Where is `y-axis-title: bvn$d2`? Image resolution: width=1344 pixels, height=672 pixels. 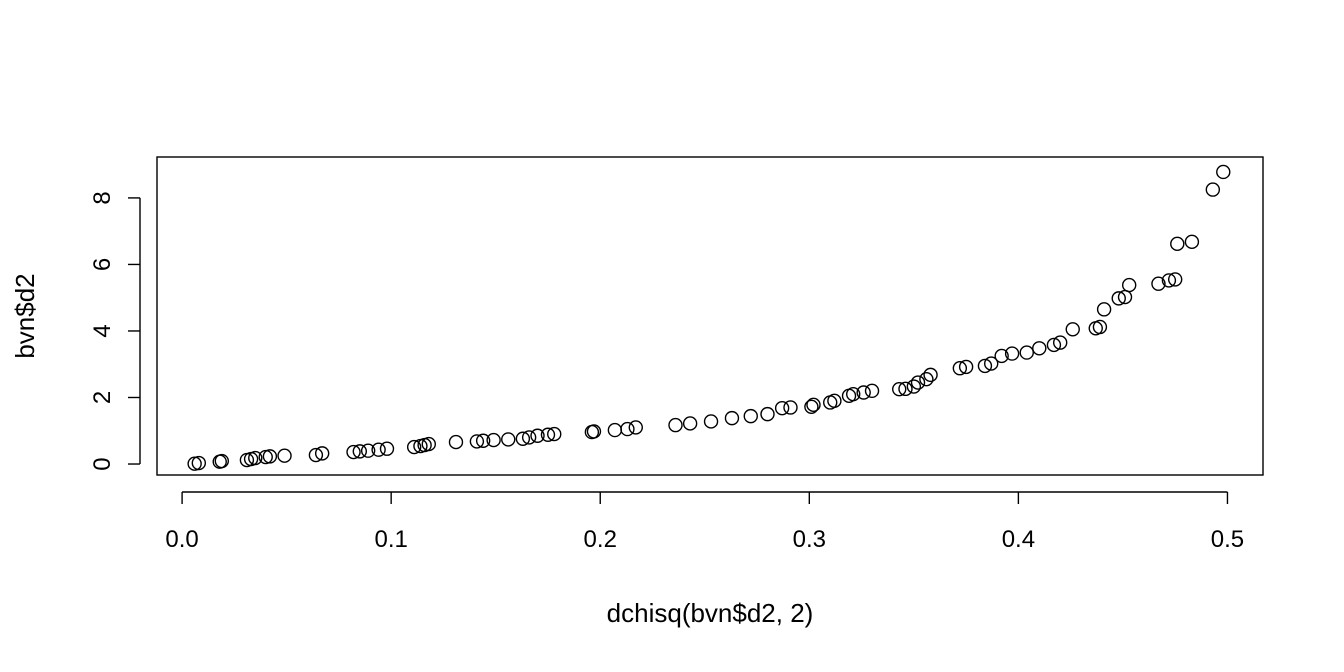 y-axis-title: bvn$d2 is located at coordinates (25, 315).